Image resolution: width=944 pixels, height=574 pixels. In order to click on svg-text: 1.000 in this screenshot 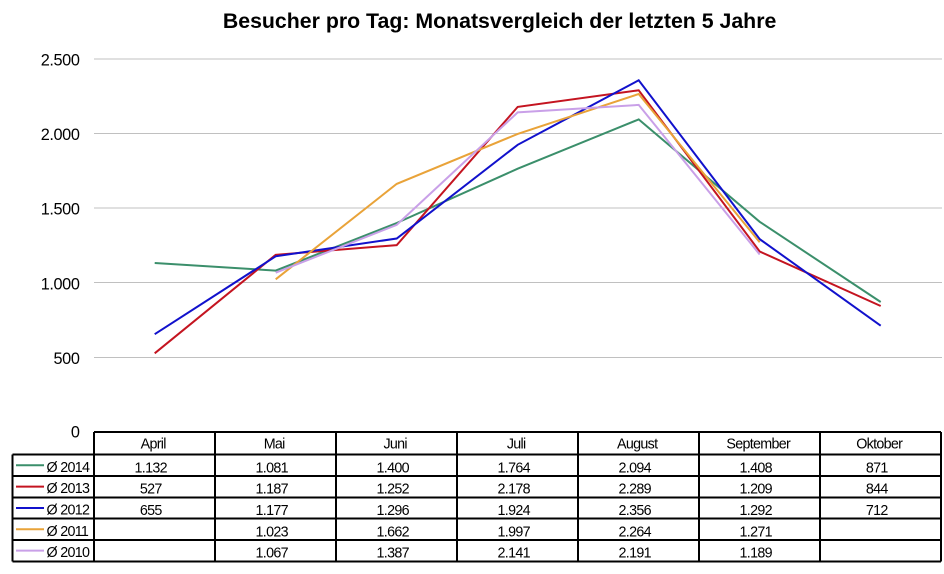, I will do `click(60, 284)`.